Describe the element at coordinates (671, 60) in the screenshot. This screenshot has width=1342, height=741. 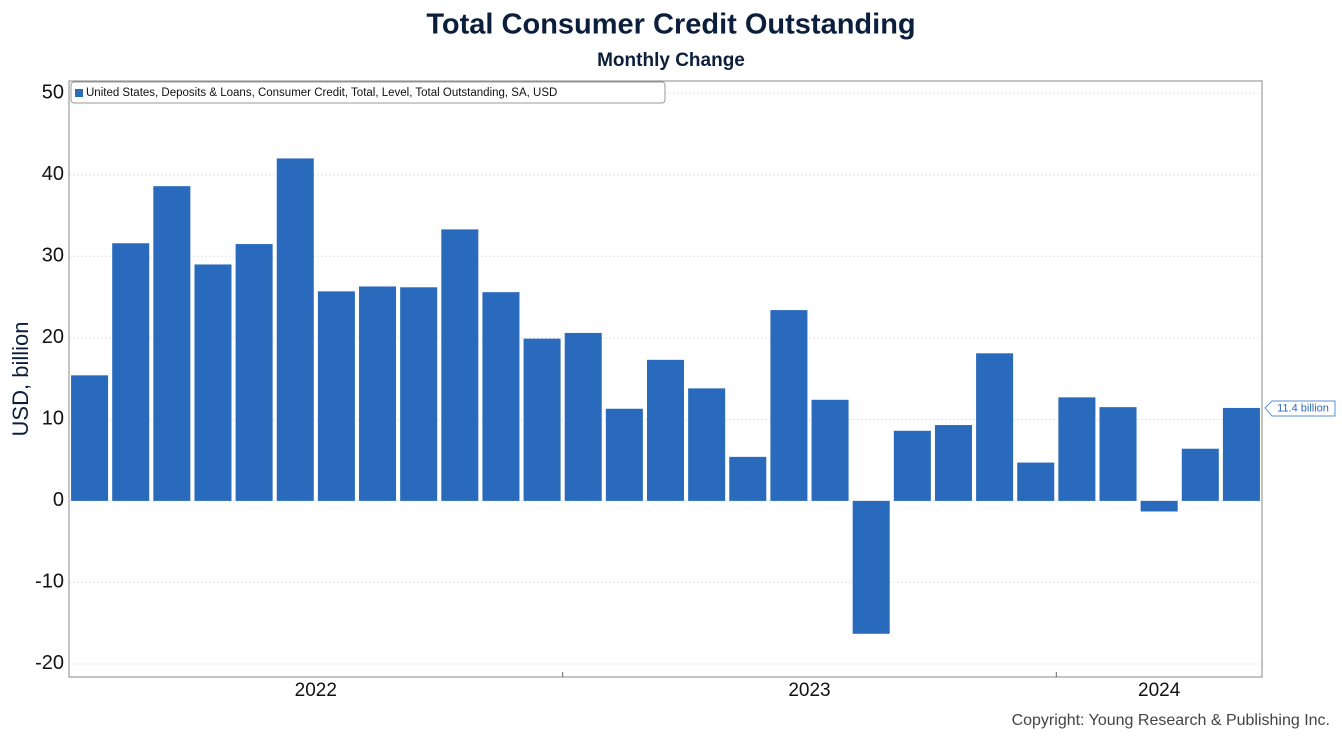
I see `chart-subtitle: Monthly Change` at that location.